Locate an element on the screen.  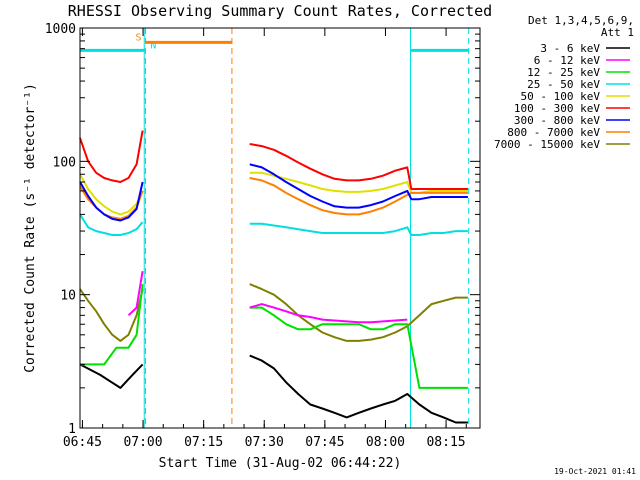
timestamp-footer: 19-Oct-2021 01:41 is located at coordinates (595, 471).